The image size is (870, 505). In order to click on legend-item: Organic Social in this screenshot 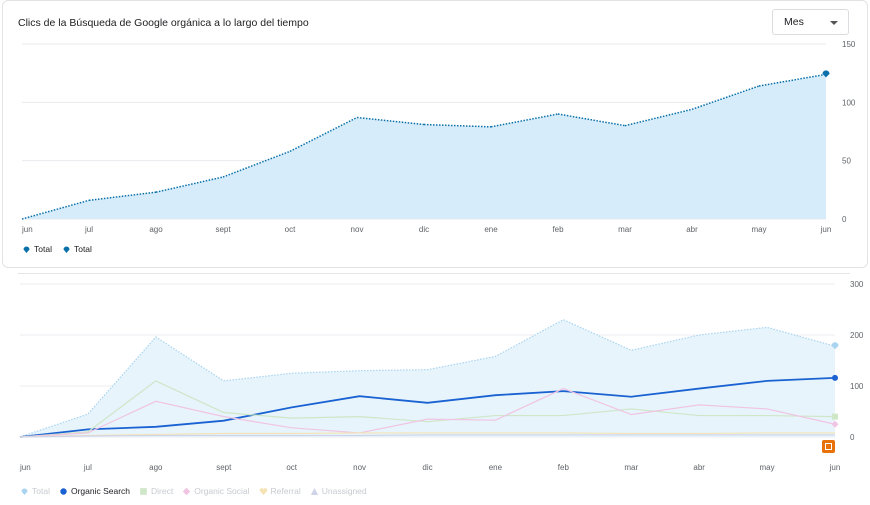, I will do `click(216, 491)`.